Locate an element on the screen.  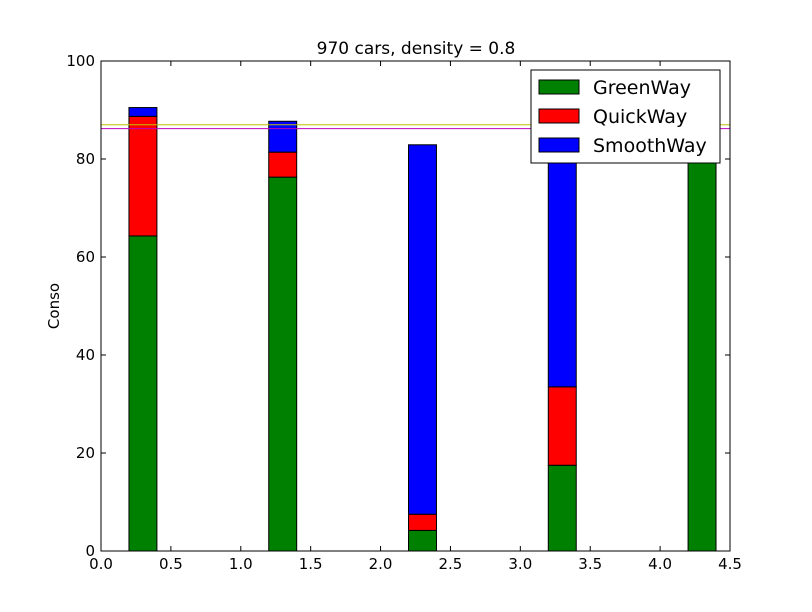
legend-swatch-smoothway is located at coordinates (559, 145).